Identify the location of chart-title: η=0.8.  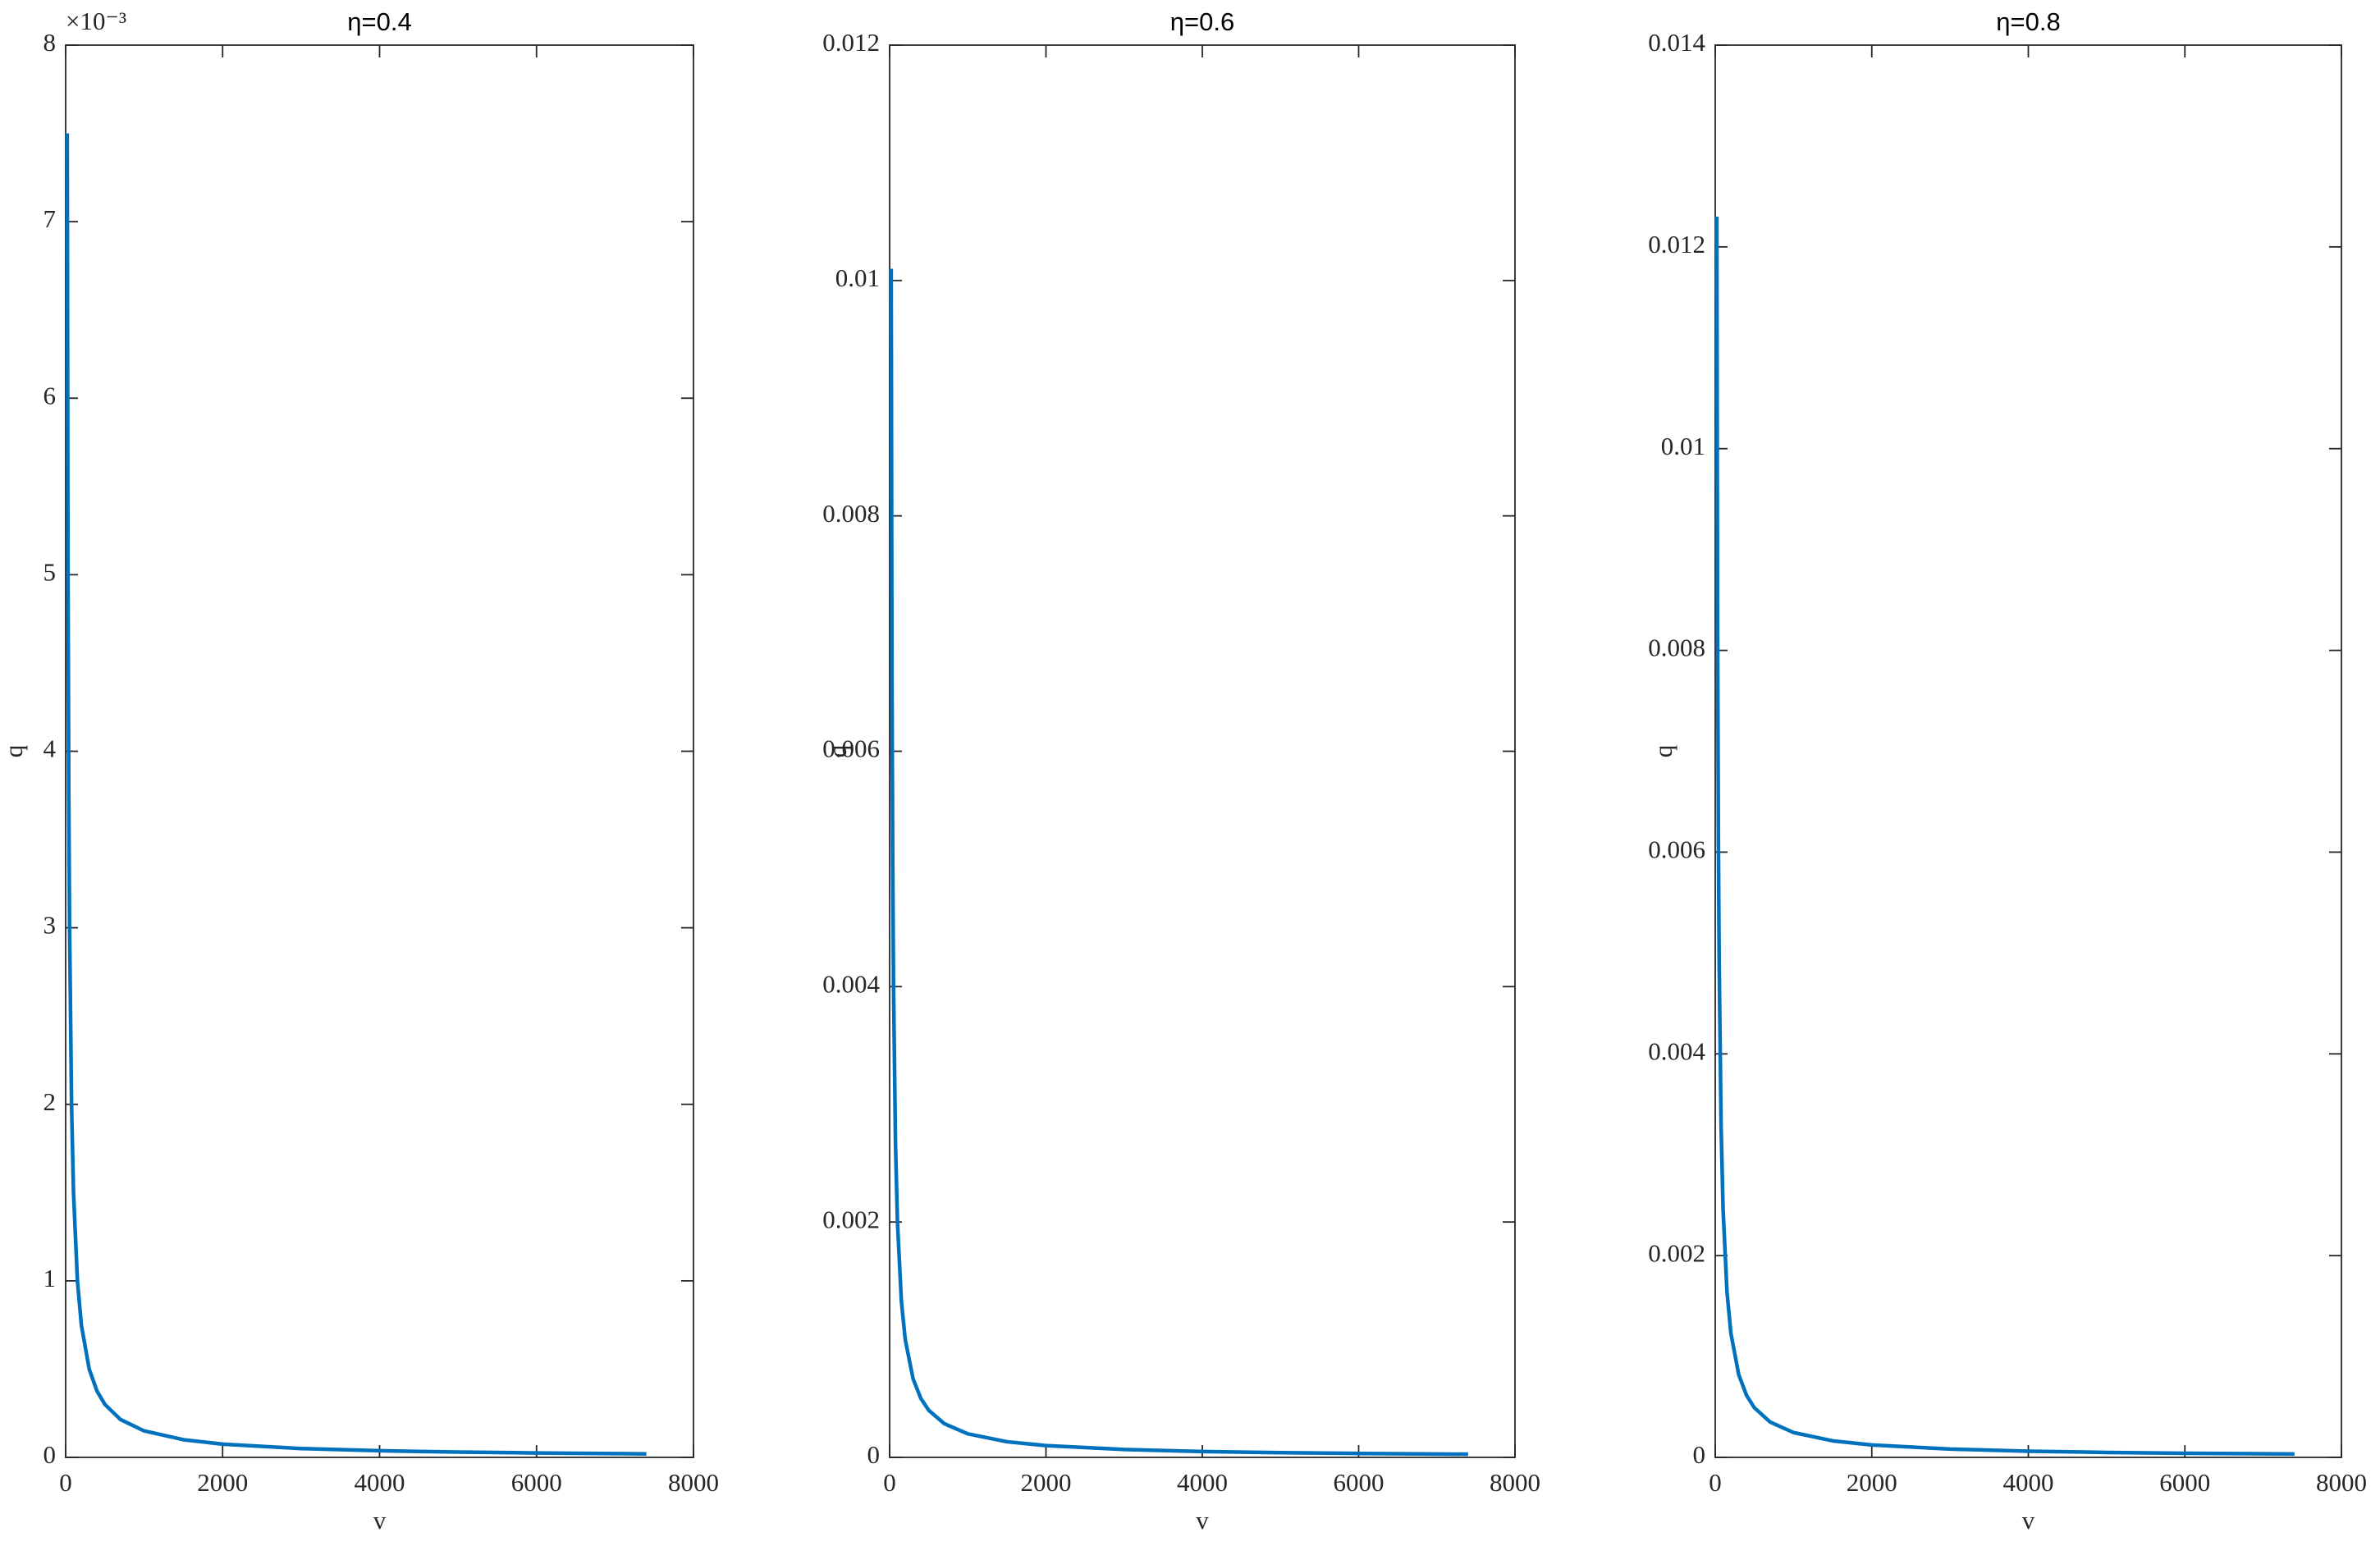
(2028, 22).